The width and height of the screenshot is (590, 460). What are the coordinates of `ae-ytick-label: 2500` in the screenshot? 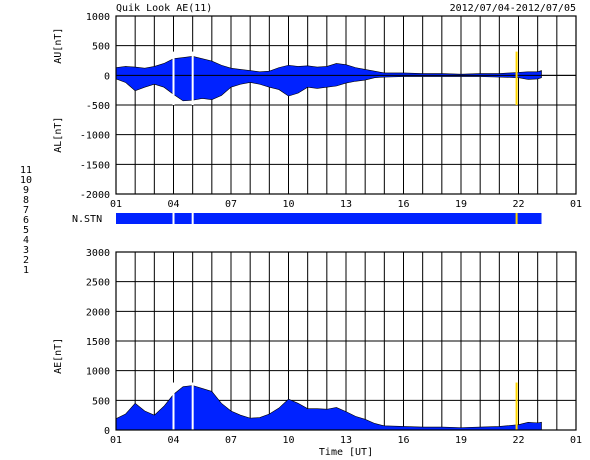 It's located at (98, 283).